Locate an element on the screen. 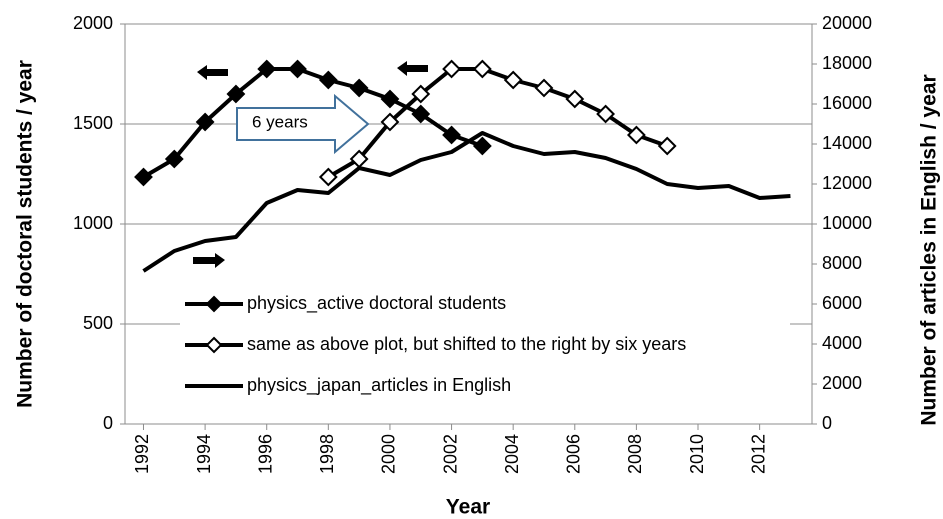 The image size is (943, 519). y2-tick-label: 12000 is located at coordinates (847, 183).